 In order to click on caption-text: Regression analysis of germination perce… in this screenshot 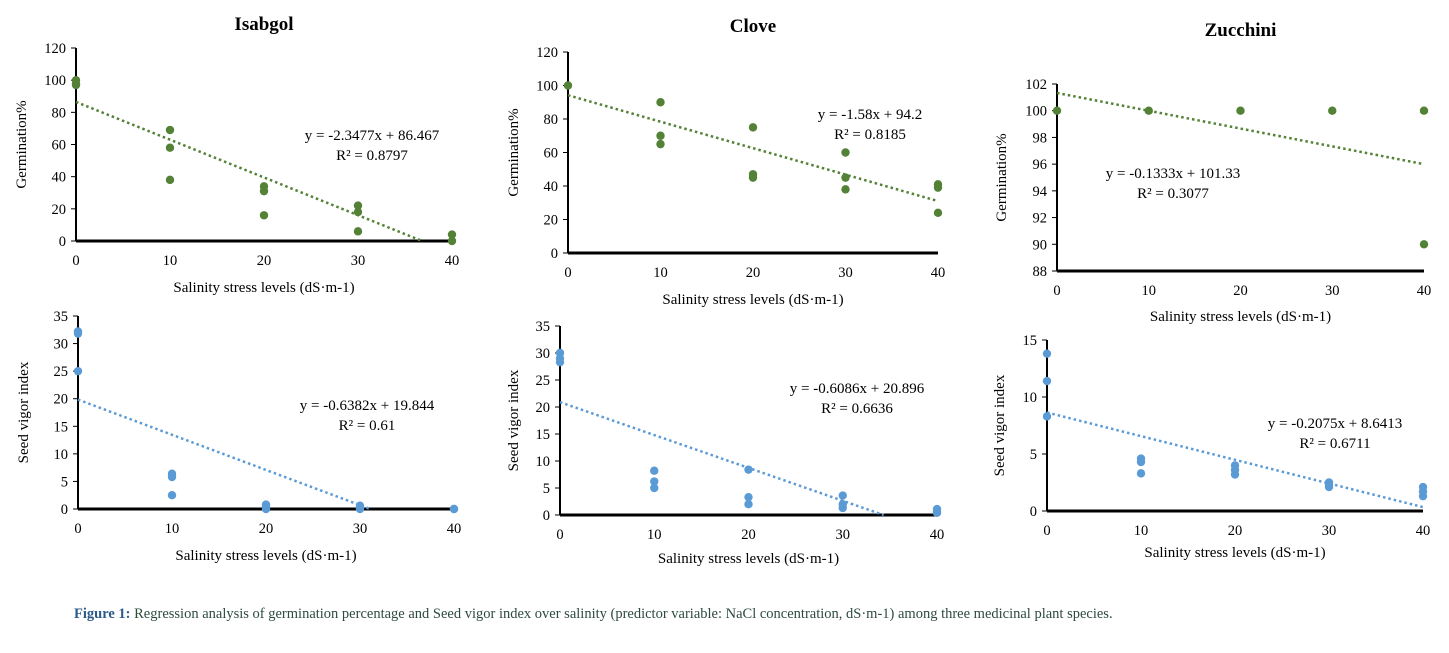, I will do `click(623, 614)`.